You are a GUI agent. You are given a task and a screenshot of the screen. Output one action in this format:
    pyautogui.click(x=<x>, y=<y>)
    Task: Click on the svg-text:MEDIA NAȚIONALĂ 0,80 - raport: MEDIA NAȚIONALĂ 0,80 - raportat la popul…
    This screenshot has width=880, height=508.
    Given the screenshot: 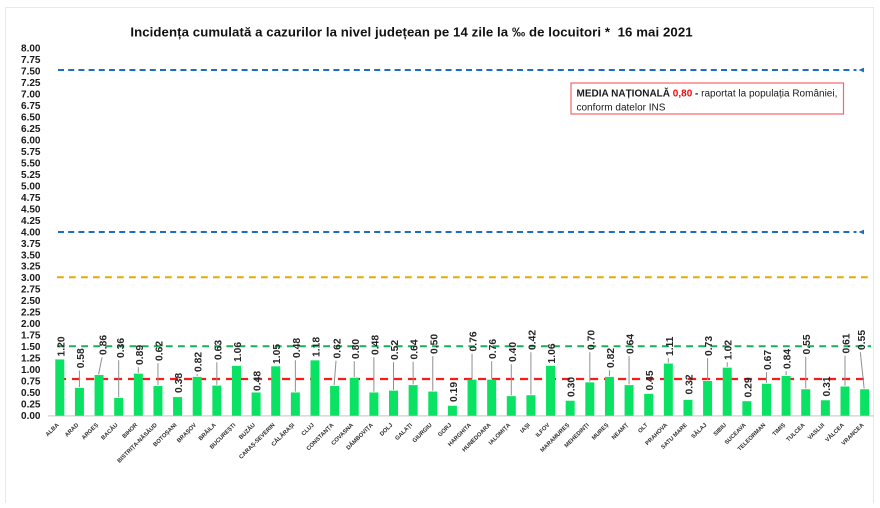 What is the action you would take?
    pyautogui.click(x=707, y=93)
    